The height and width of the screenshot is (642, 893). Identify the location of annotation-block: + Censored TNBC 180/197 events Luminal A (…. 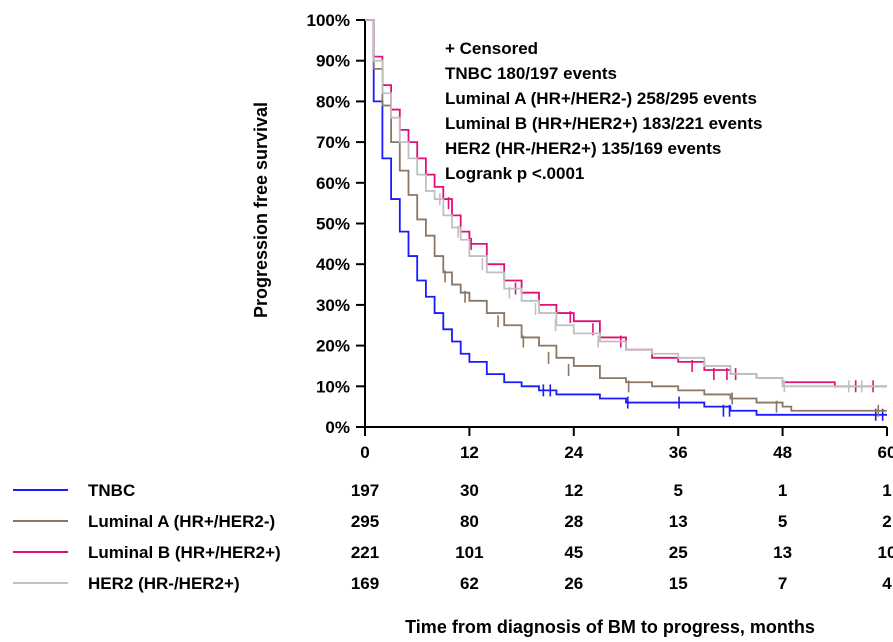
(603, 111).